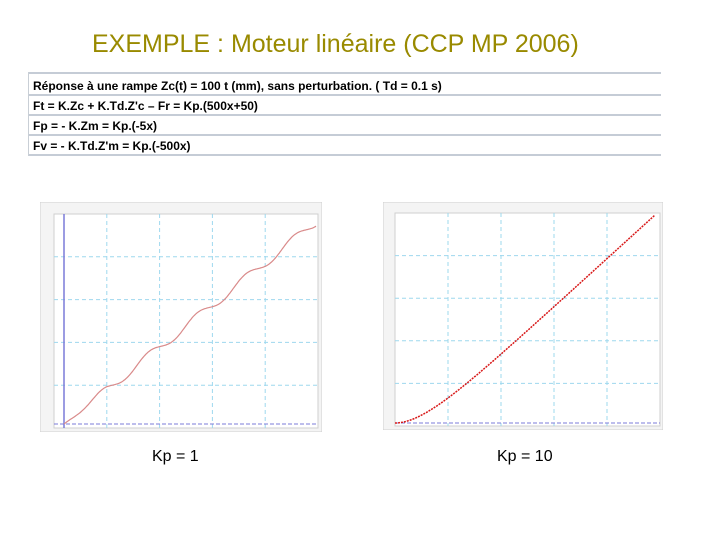 The image size is (720, 540). What do you see at coordinates (190, 325) in the screenshot?
I see `plot-kp1-response-curve` at bounding box center [190, 325].